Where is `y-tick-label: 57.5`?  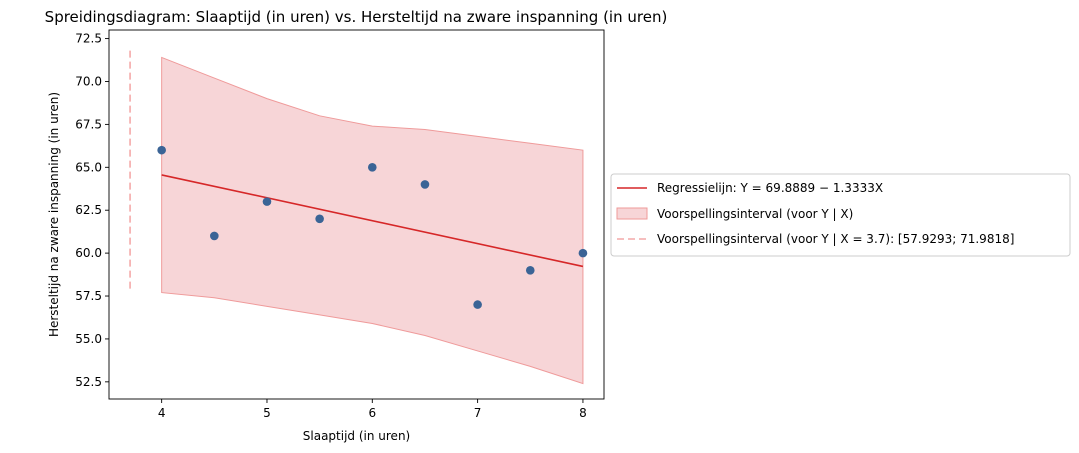
y-tick-label: 57.5 is located at coordinates (88, 296).